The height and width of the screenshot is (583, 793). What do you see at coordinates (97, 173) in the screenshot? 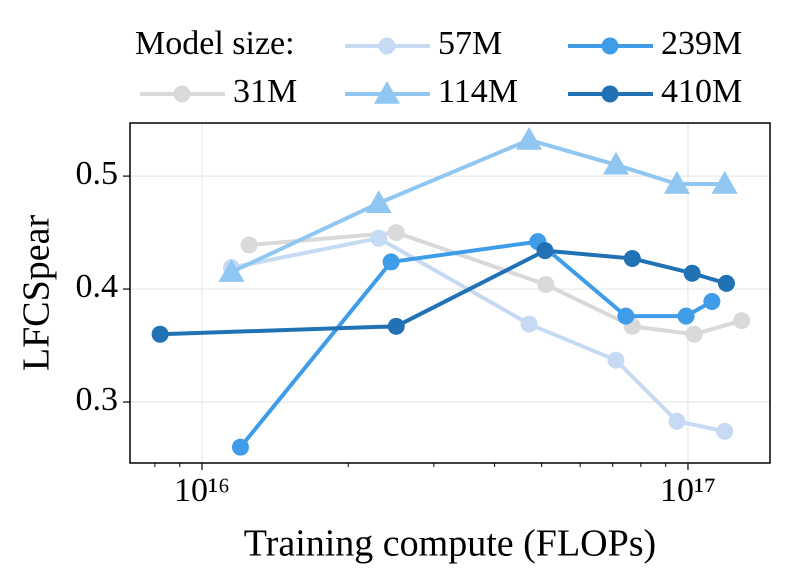
I see `y-tick-label: 0.5` at bounding box center [97, 173].